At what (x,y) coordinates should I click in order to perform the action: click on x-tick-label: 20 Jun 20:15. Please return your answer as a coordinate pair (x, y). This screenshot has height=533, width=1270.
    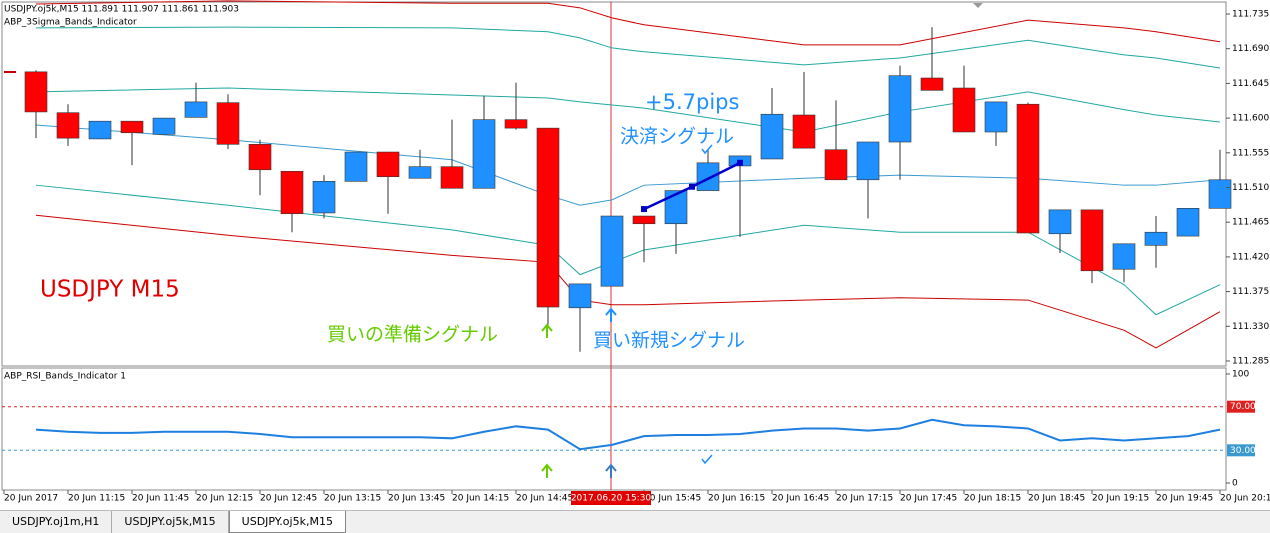
    Looking at the image, I should click on (1245, 499).